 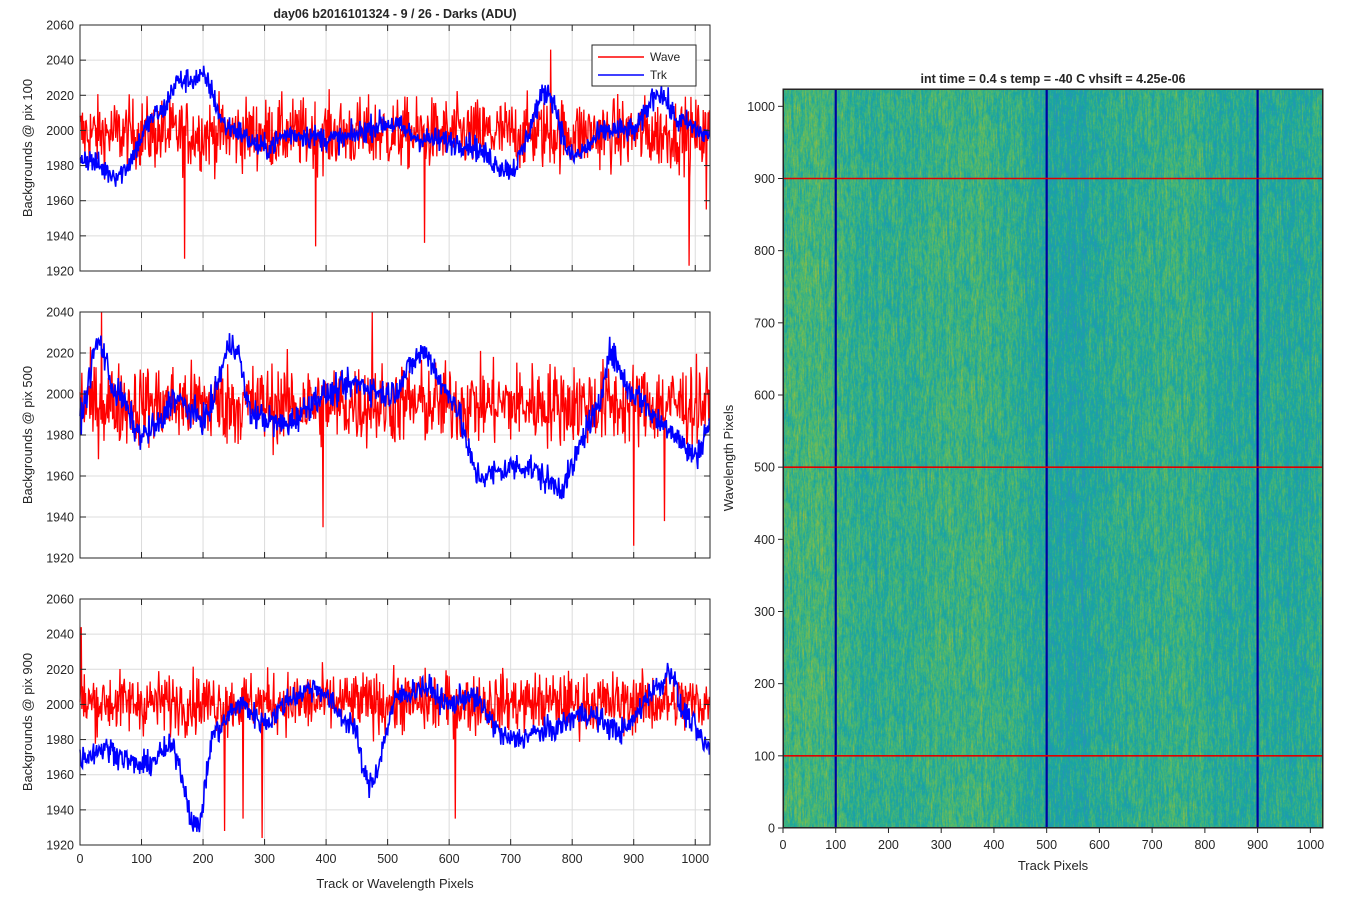 I want to click on heatmap-y-tick-label: 200, so click(x=764, y=684).